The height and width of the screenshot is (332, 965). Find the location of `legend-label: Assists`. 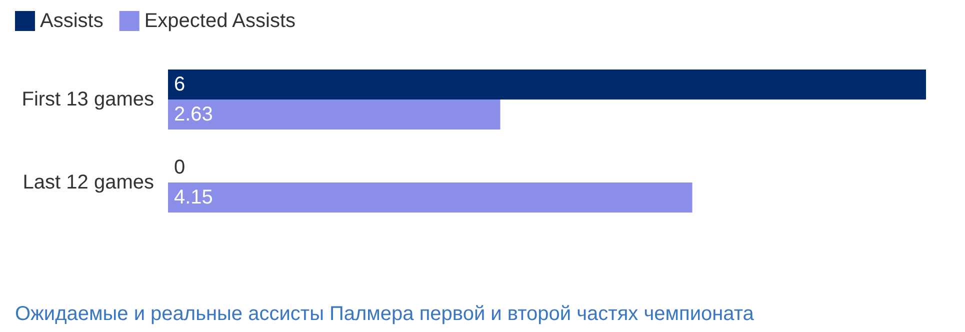

legend-label: Assists is located at coordinates (72, 21).